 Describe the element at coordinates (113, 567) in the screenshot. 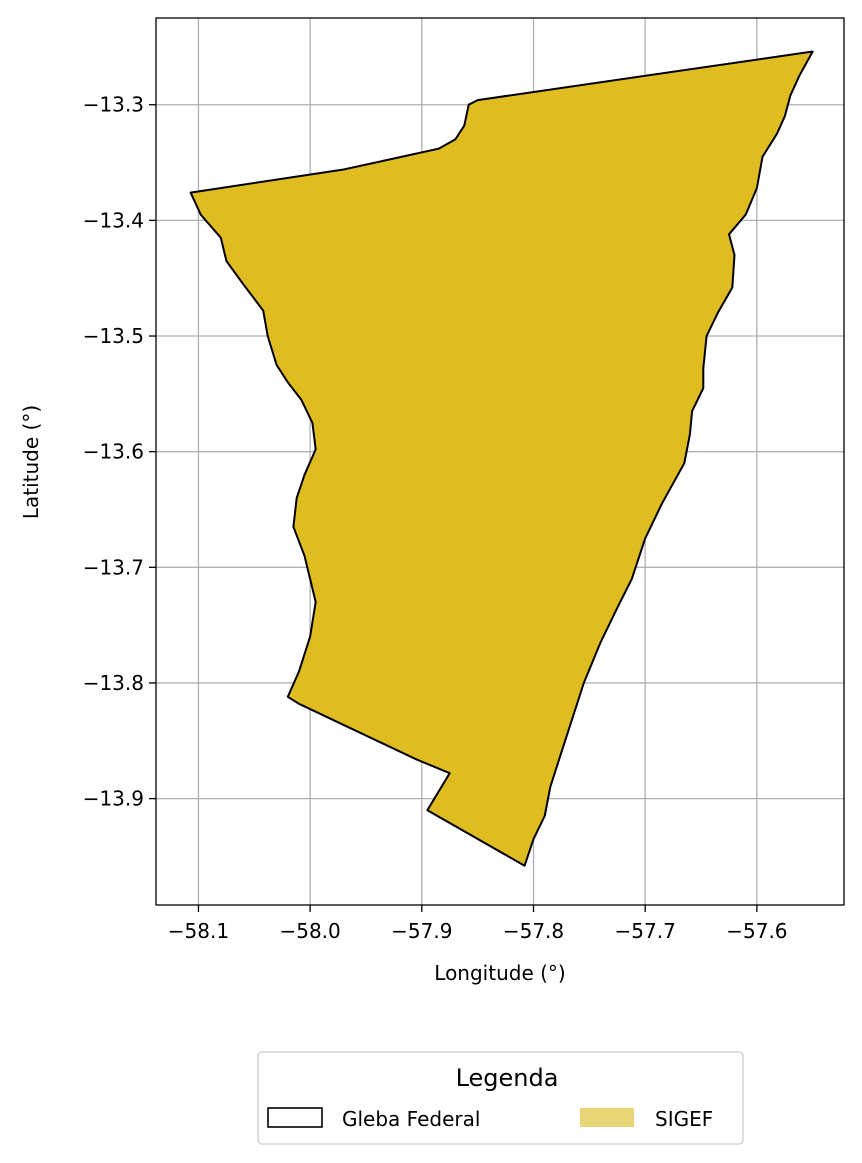

I see `y-tick-label-4: −13.7` at that location.